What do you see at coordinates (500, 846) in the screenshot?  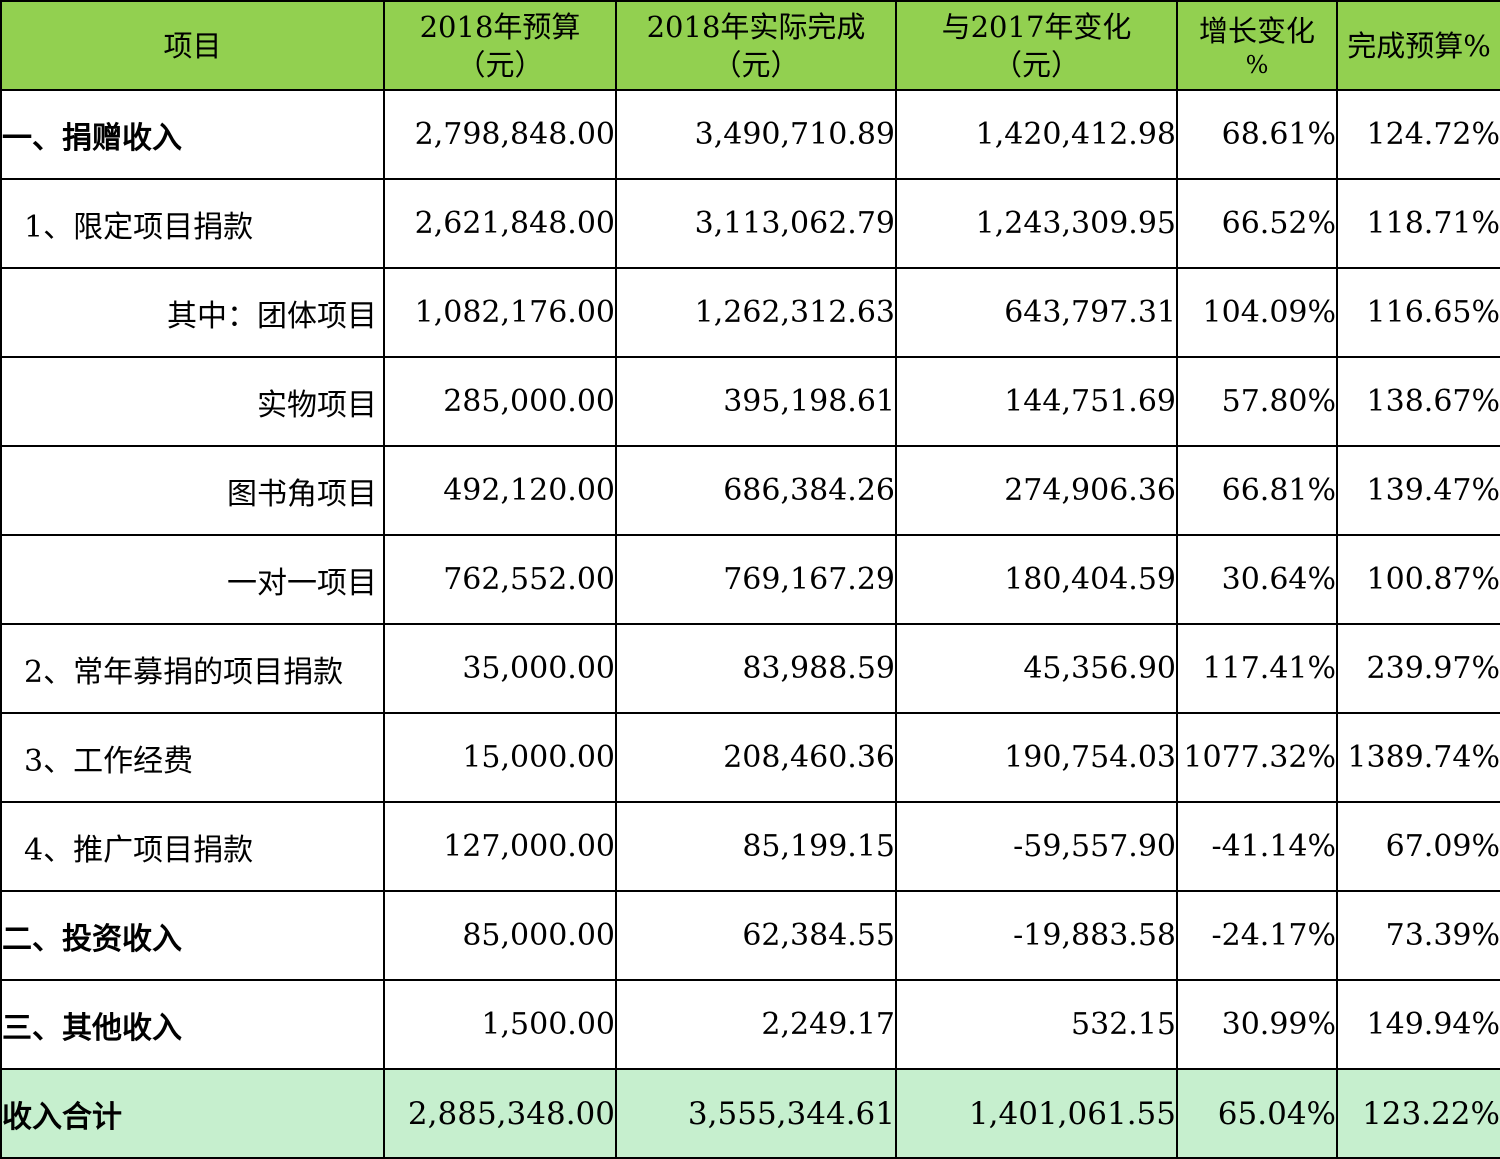 I see `cell-budget: 127,000.00` at bounding box center [500, 846].